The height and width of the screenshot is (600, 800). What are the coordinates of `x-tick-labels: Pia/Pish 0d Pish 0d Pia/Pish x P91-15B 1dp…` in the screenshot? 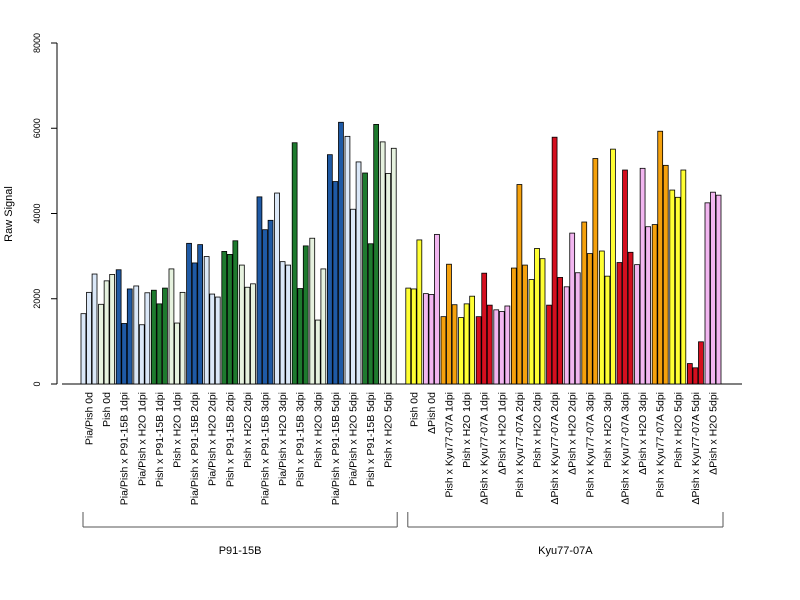 It's located at (402, 448).